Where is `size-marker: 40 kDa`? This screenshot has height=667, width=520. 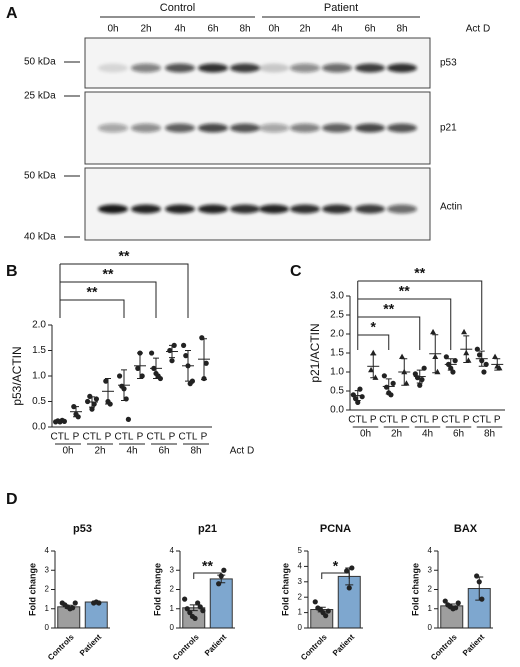
size-marker: 40 kDa is located at coordinates (40, 237).